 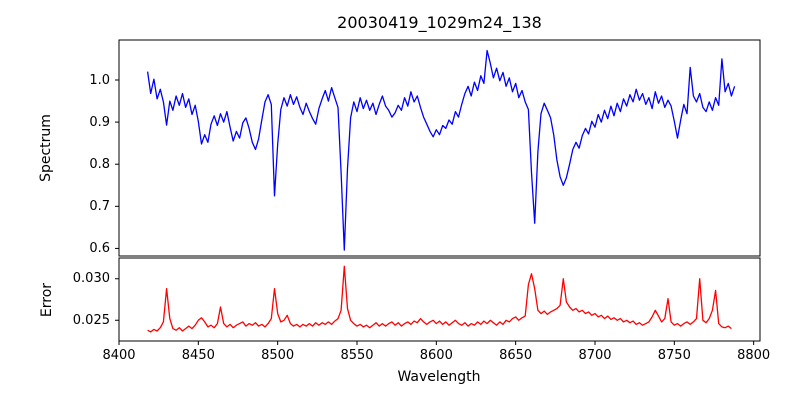 What do you see at coordinates (516, 355) in the screenshot?
I see `x-tick-label: 8650` at bounding box center [516, 355].